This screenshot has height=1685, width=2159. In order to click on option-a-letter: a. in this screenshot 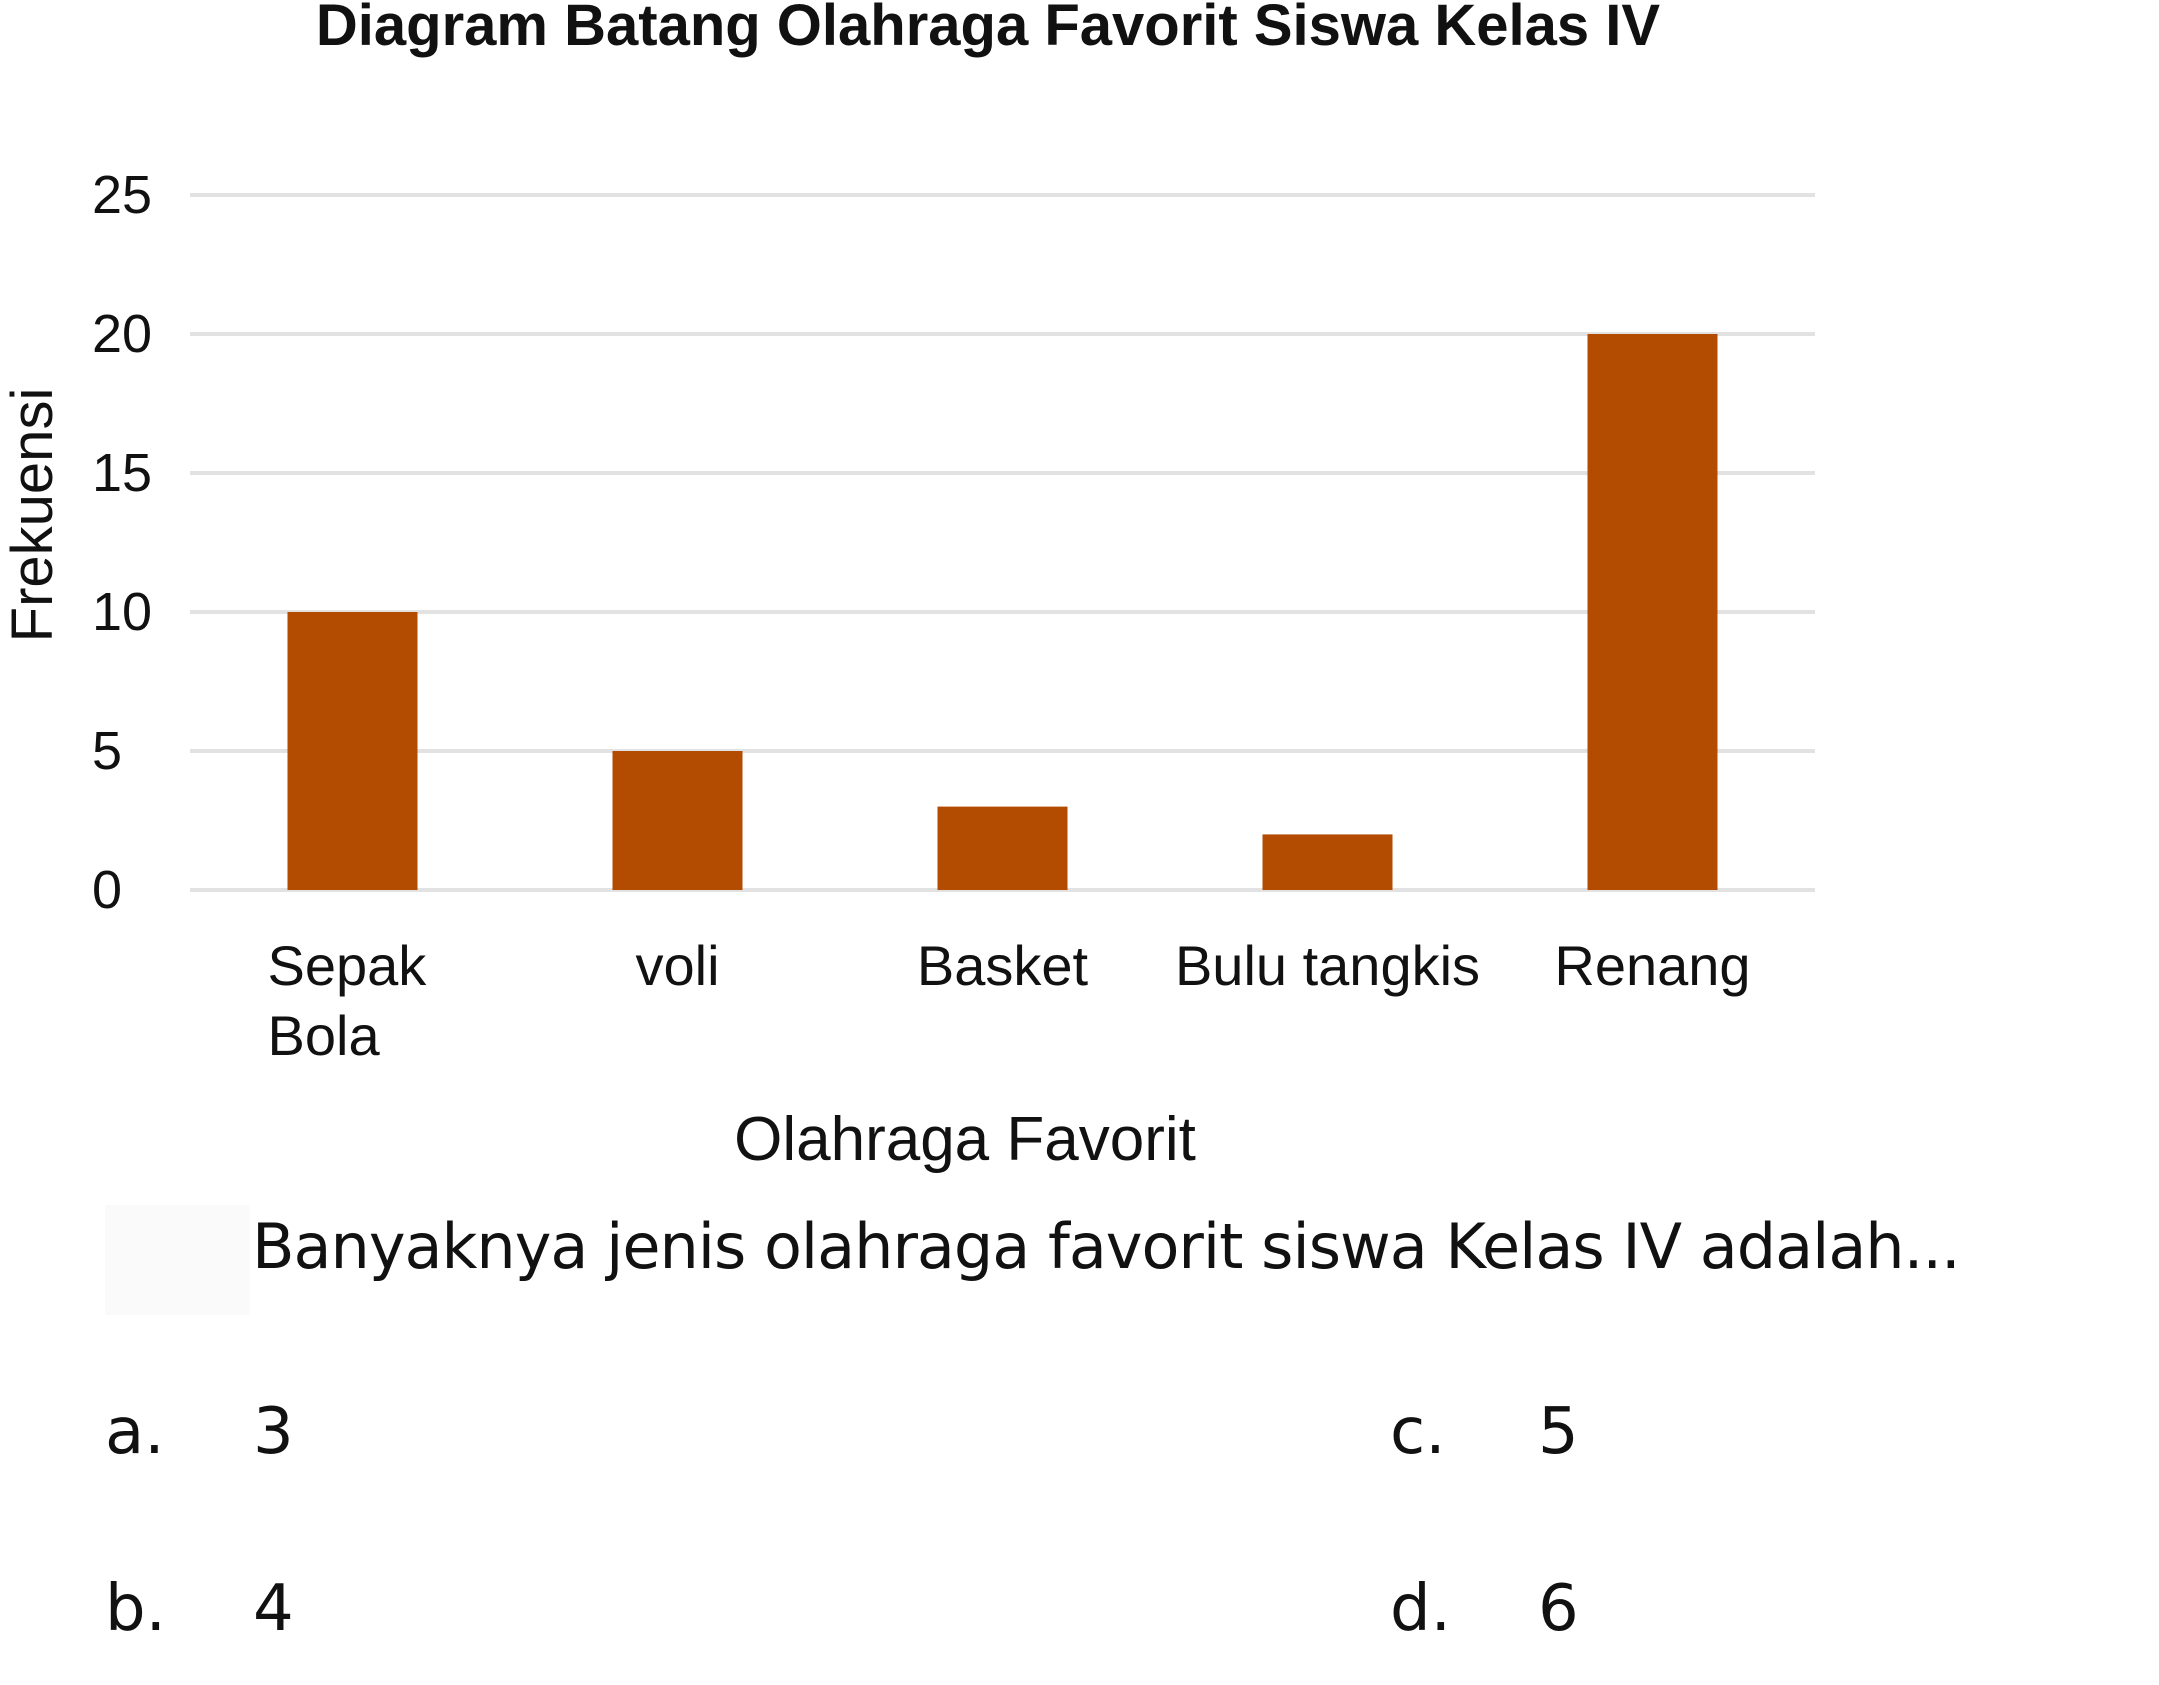, I will do `click(135, 1432)`.